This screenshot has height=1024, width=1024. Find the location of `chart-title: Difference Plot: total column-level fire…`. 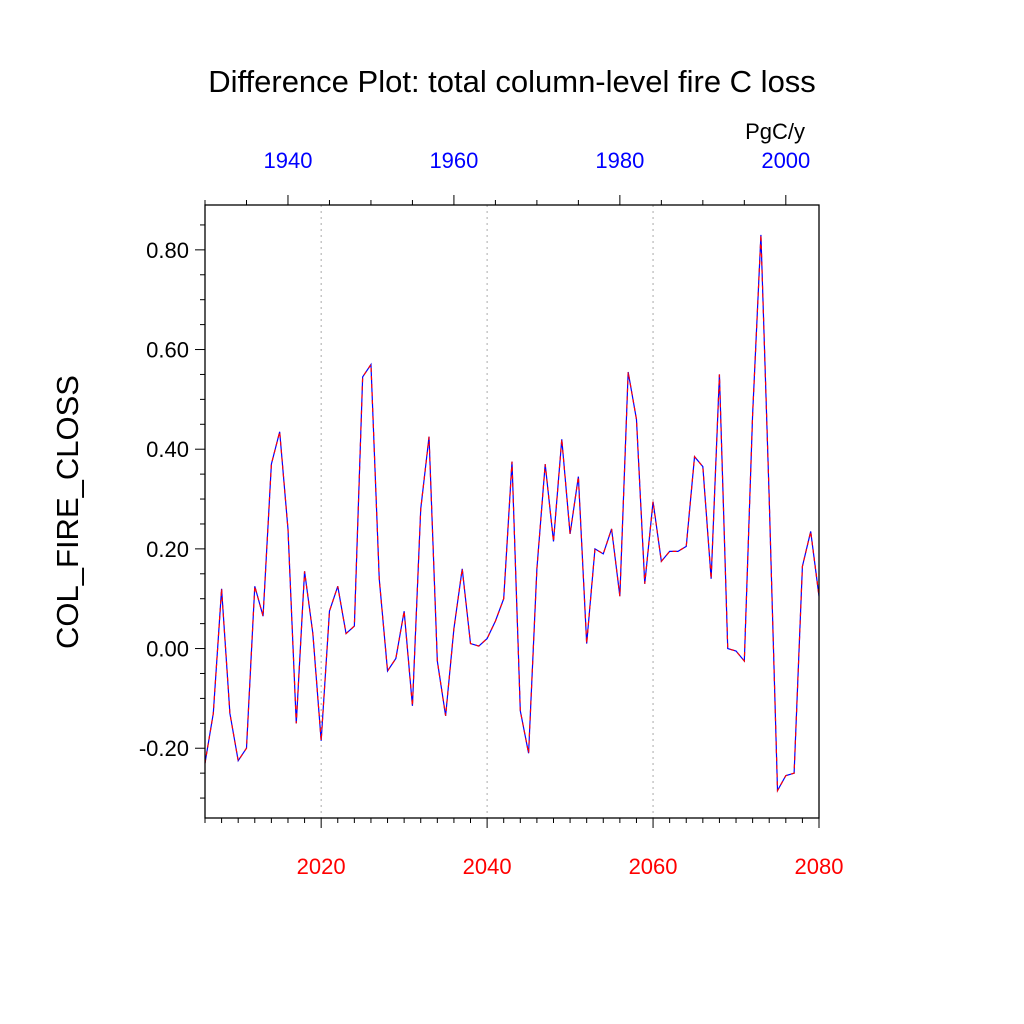

chart-title: Difference Plot: total column-level fire… is located at coordinates (512, 81).